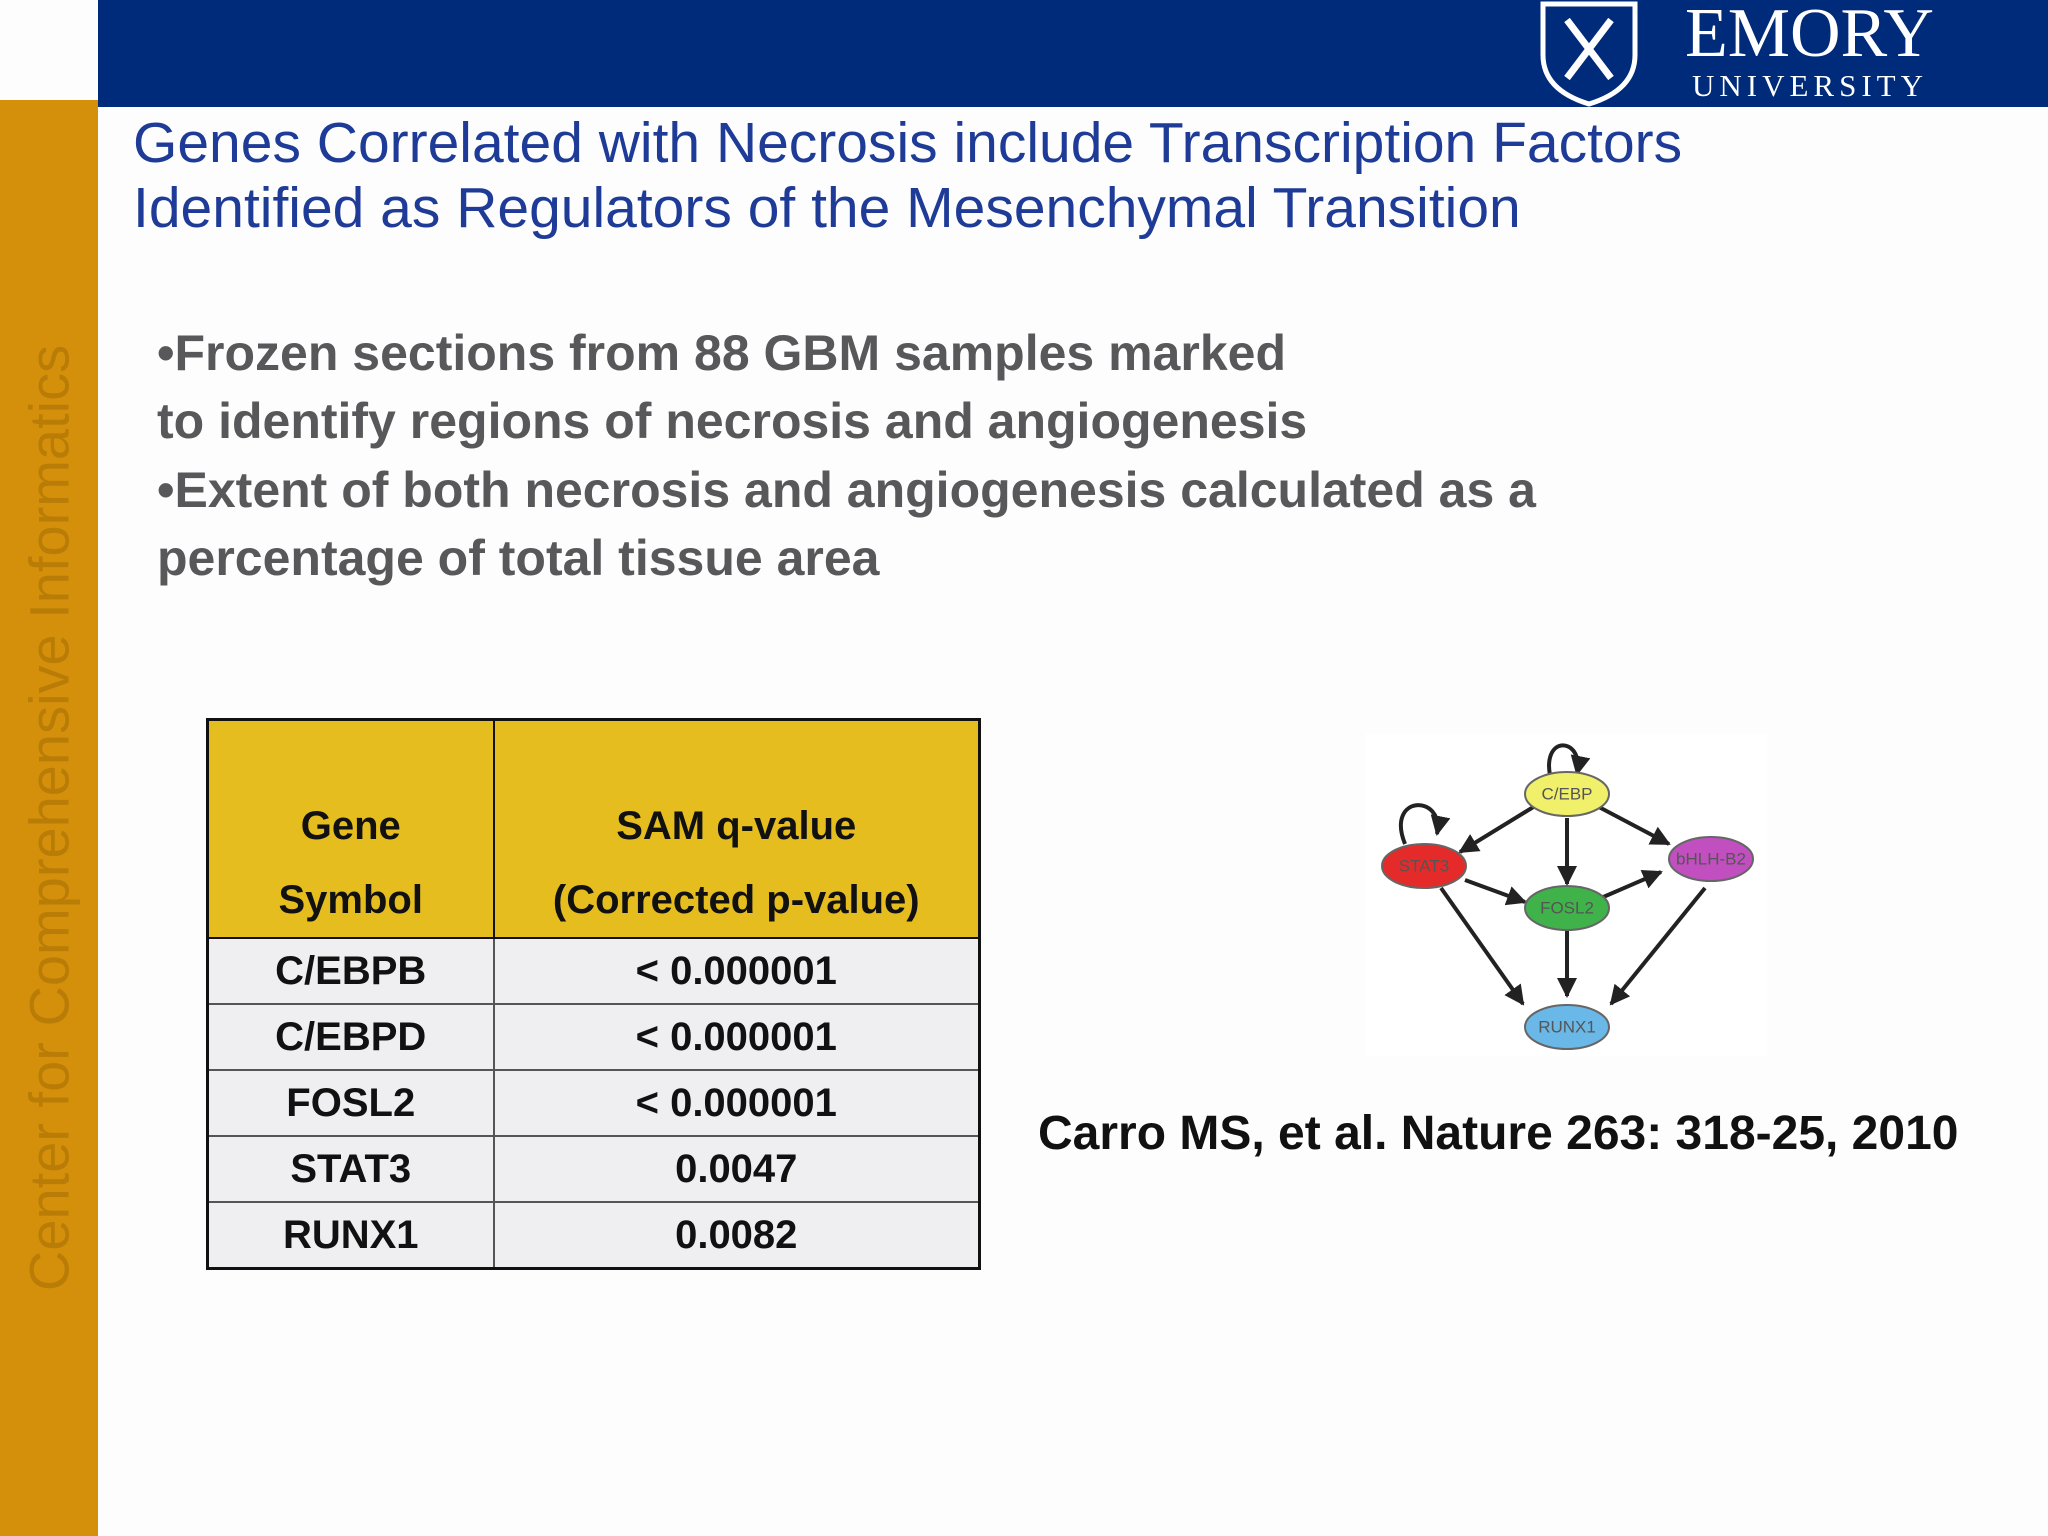 The image size is (2048, 1536). I want to click on table-cell: FOSL2, so click(350, 1103).